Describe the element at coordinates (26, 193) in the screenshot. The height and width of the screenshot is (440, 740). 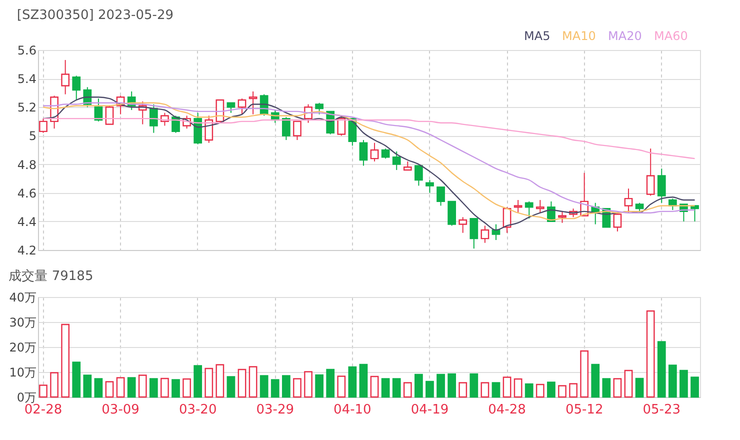
I see `y-tick-label: 4.6` at that location.